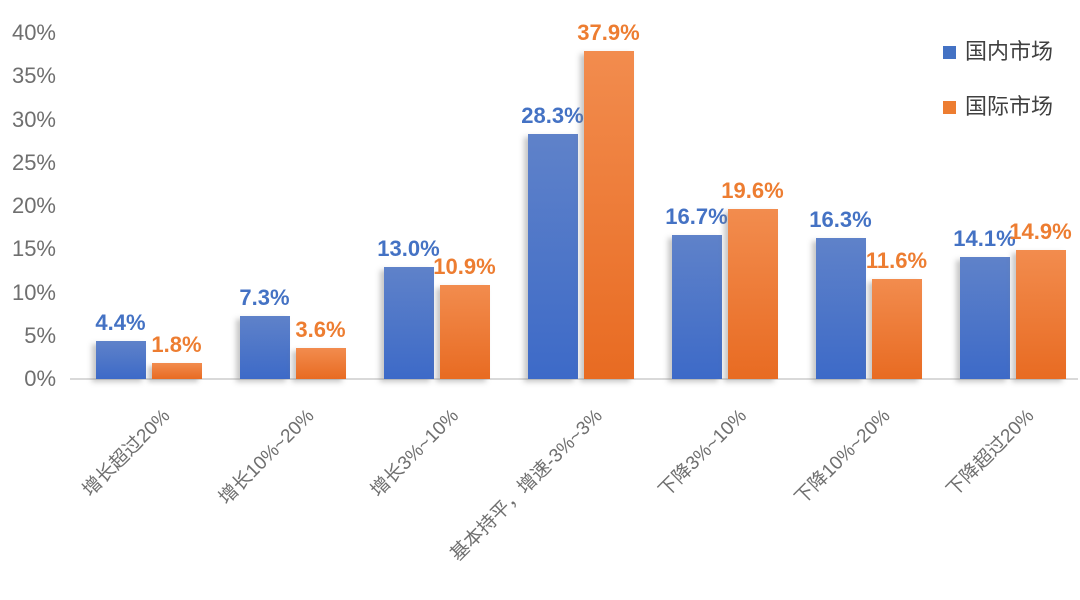 The width and height of the screenshot is (1080, 600). What do you see at coordinates (40, 335) in the screenshot?
I see `y-tick-label-5: 5%` at bounding box center [40, 335].